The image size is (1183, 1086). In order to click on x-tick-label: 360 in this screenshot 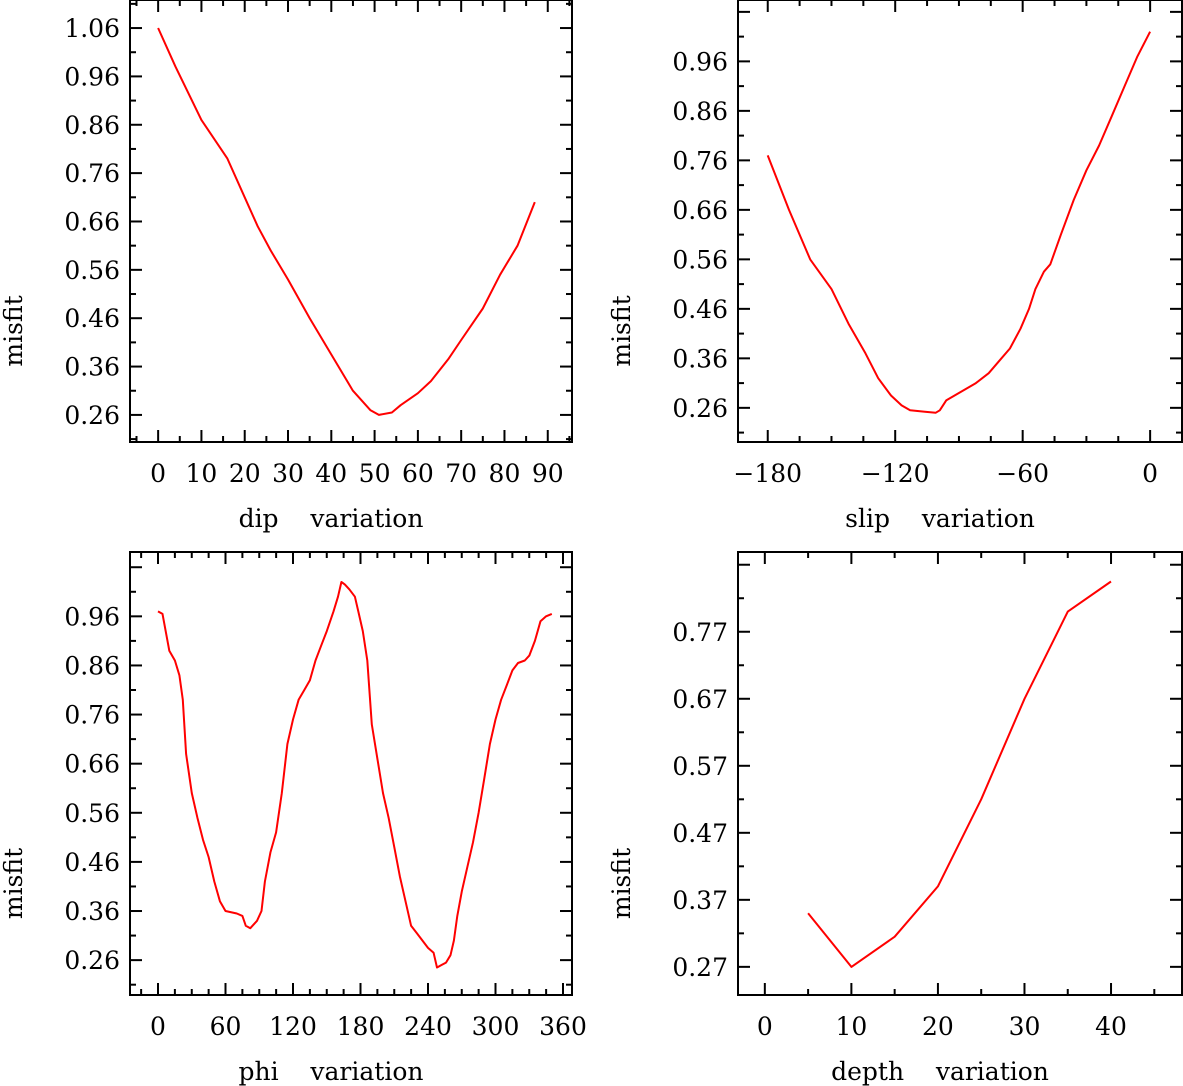, I will do `click(563, 1026)`.